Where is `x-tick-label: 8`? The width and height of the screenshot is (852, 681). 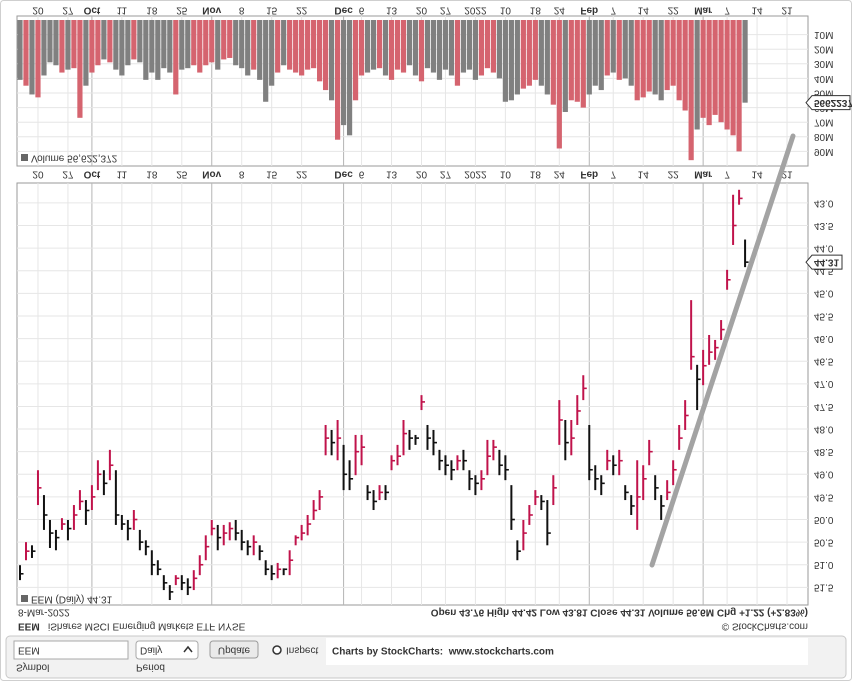 x-tick-label: 8 is located at coordinates (242, 9).